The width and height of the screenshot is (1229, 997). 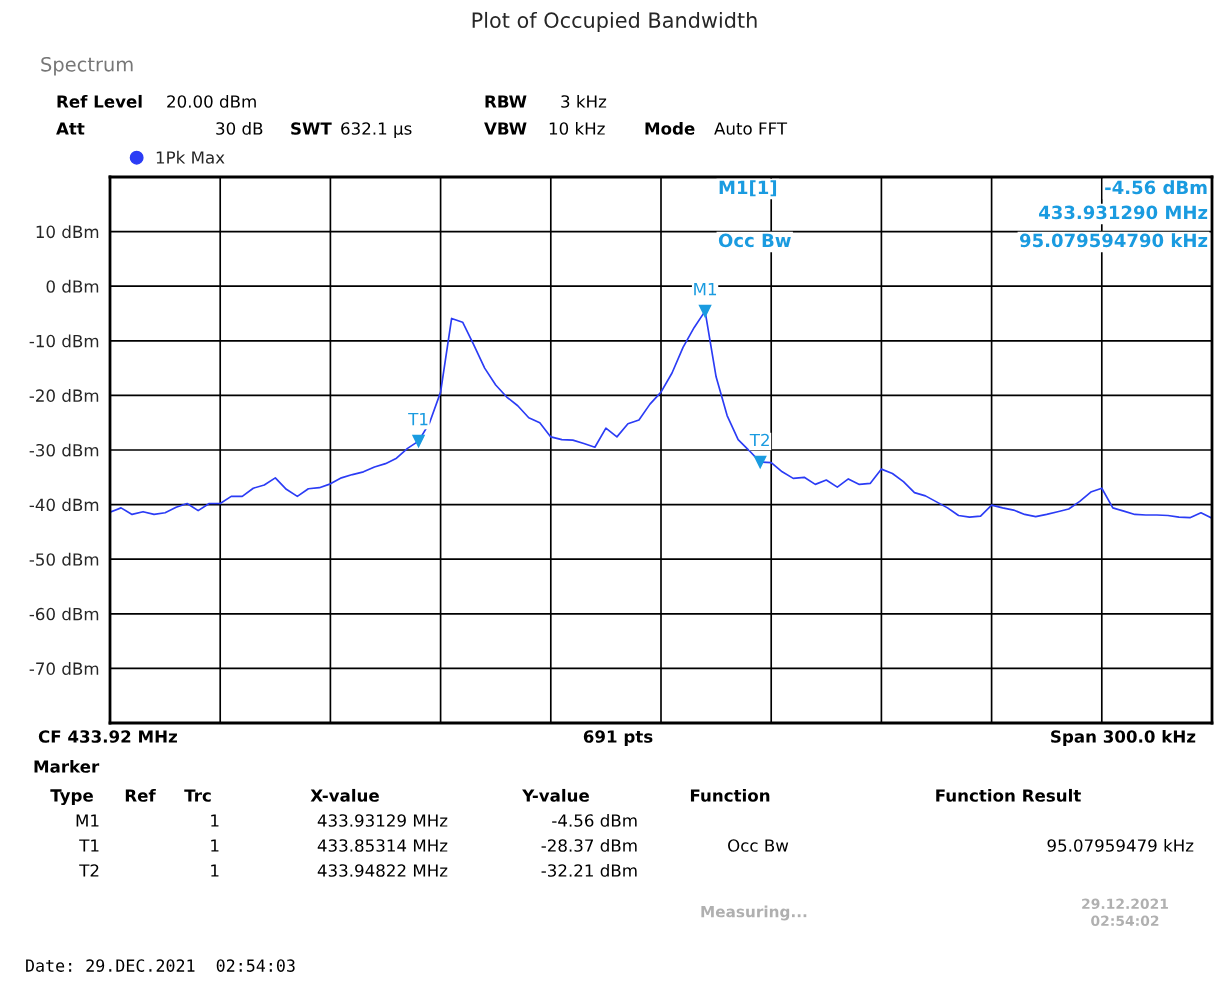 I want to click on text: 95.07959479 kHz, so click(x=1120, y=845).